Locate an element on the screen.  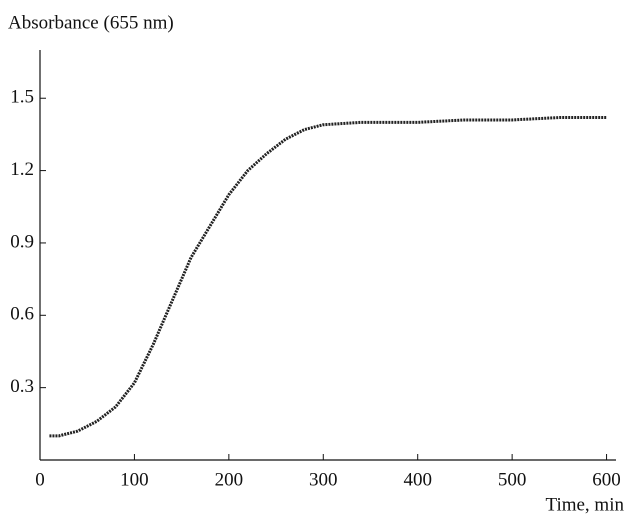
y-tick-label: 0.3 is located at coordinates (22, 386).